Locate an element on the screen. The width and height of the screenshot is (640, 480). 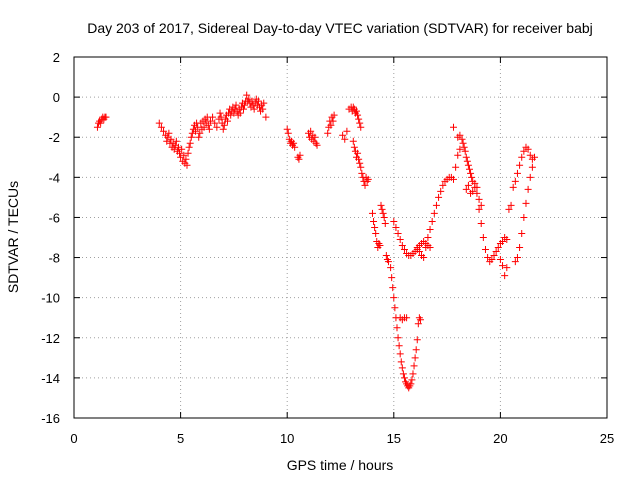
y-tick-label: -6 is located at coordinates (54, 217).